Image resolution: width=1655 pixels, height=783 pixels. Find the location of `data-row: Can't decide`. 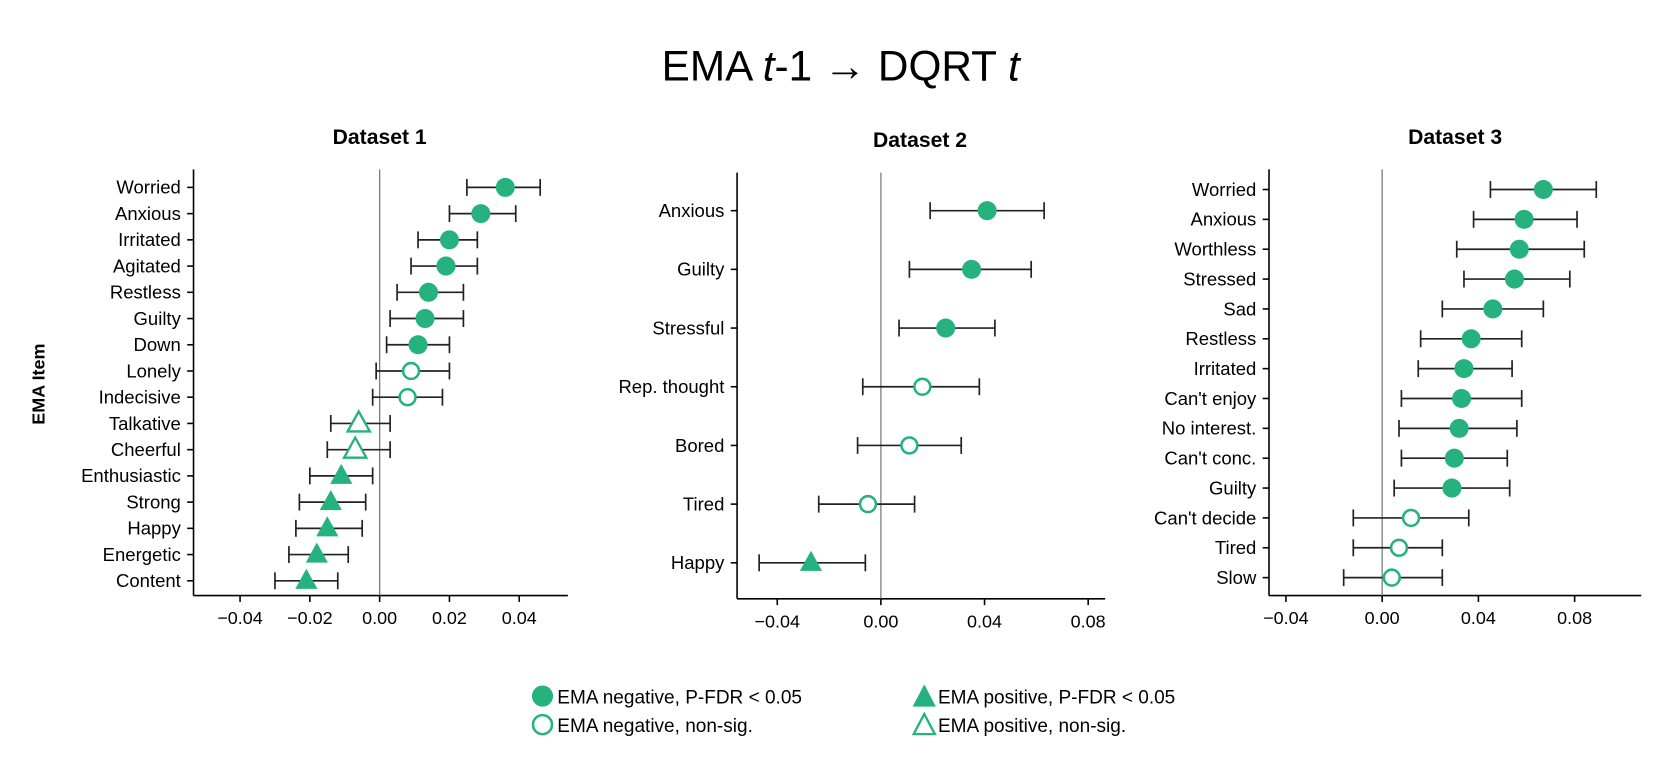

data-row: Can't decide is located at coordinates (1312, 517).